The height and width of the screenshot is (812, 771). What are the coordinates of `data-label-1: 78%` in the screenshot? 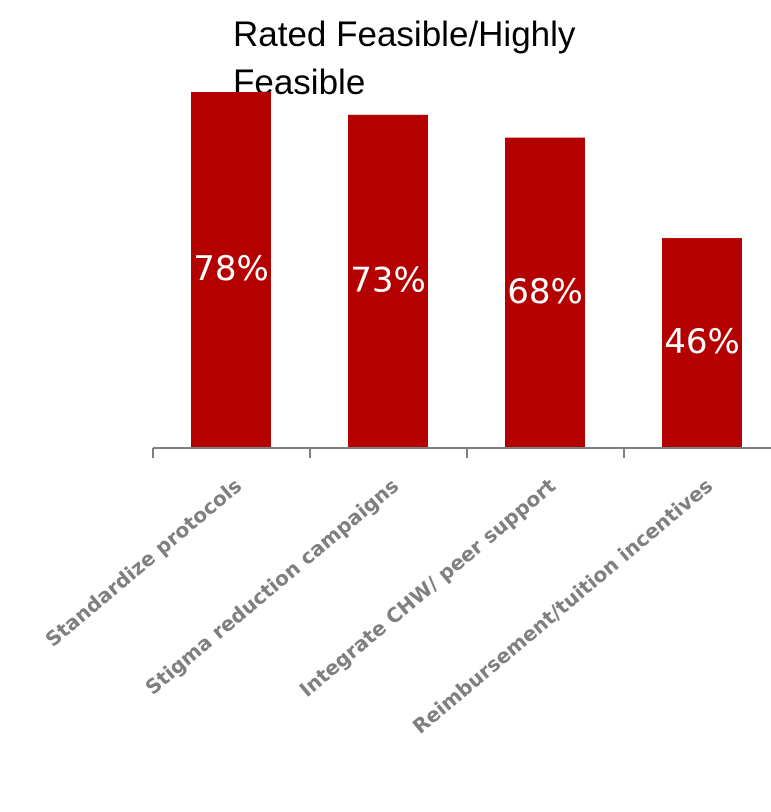 It's located at (231, 269).